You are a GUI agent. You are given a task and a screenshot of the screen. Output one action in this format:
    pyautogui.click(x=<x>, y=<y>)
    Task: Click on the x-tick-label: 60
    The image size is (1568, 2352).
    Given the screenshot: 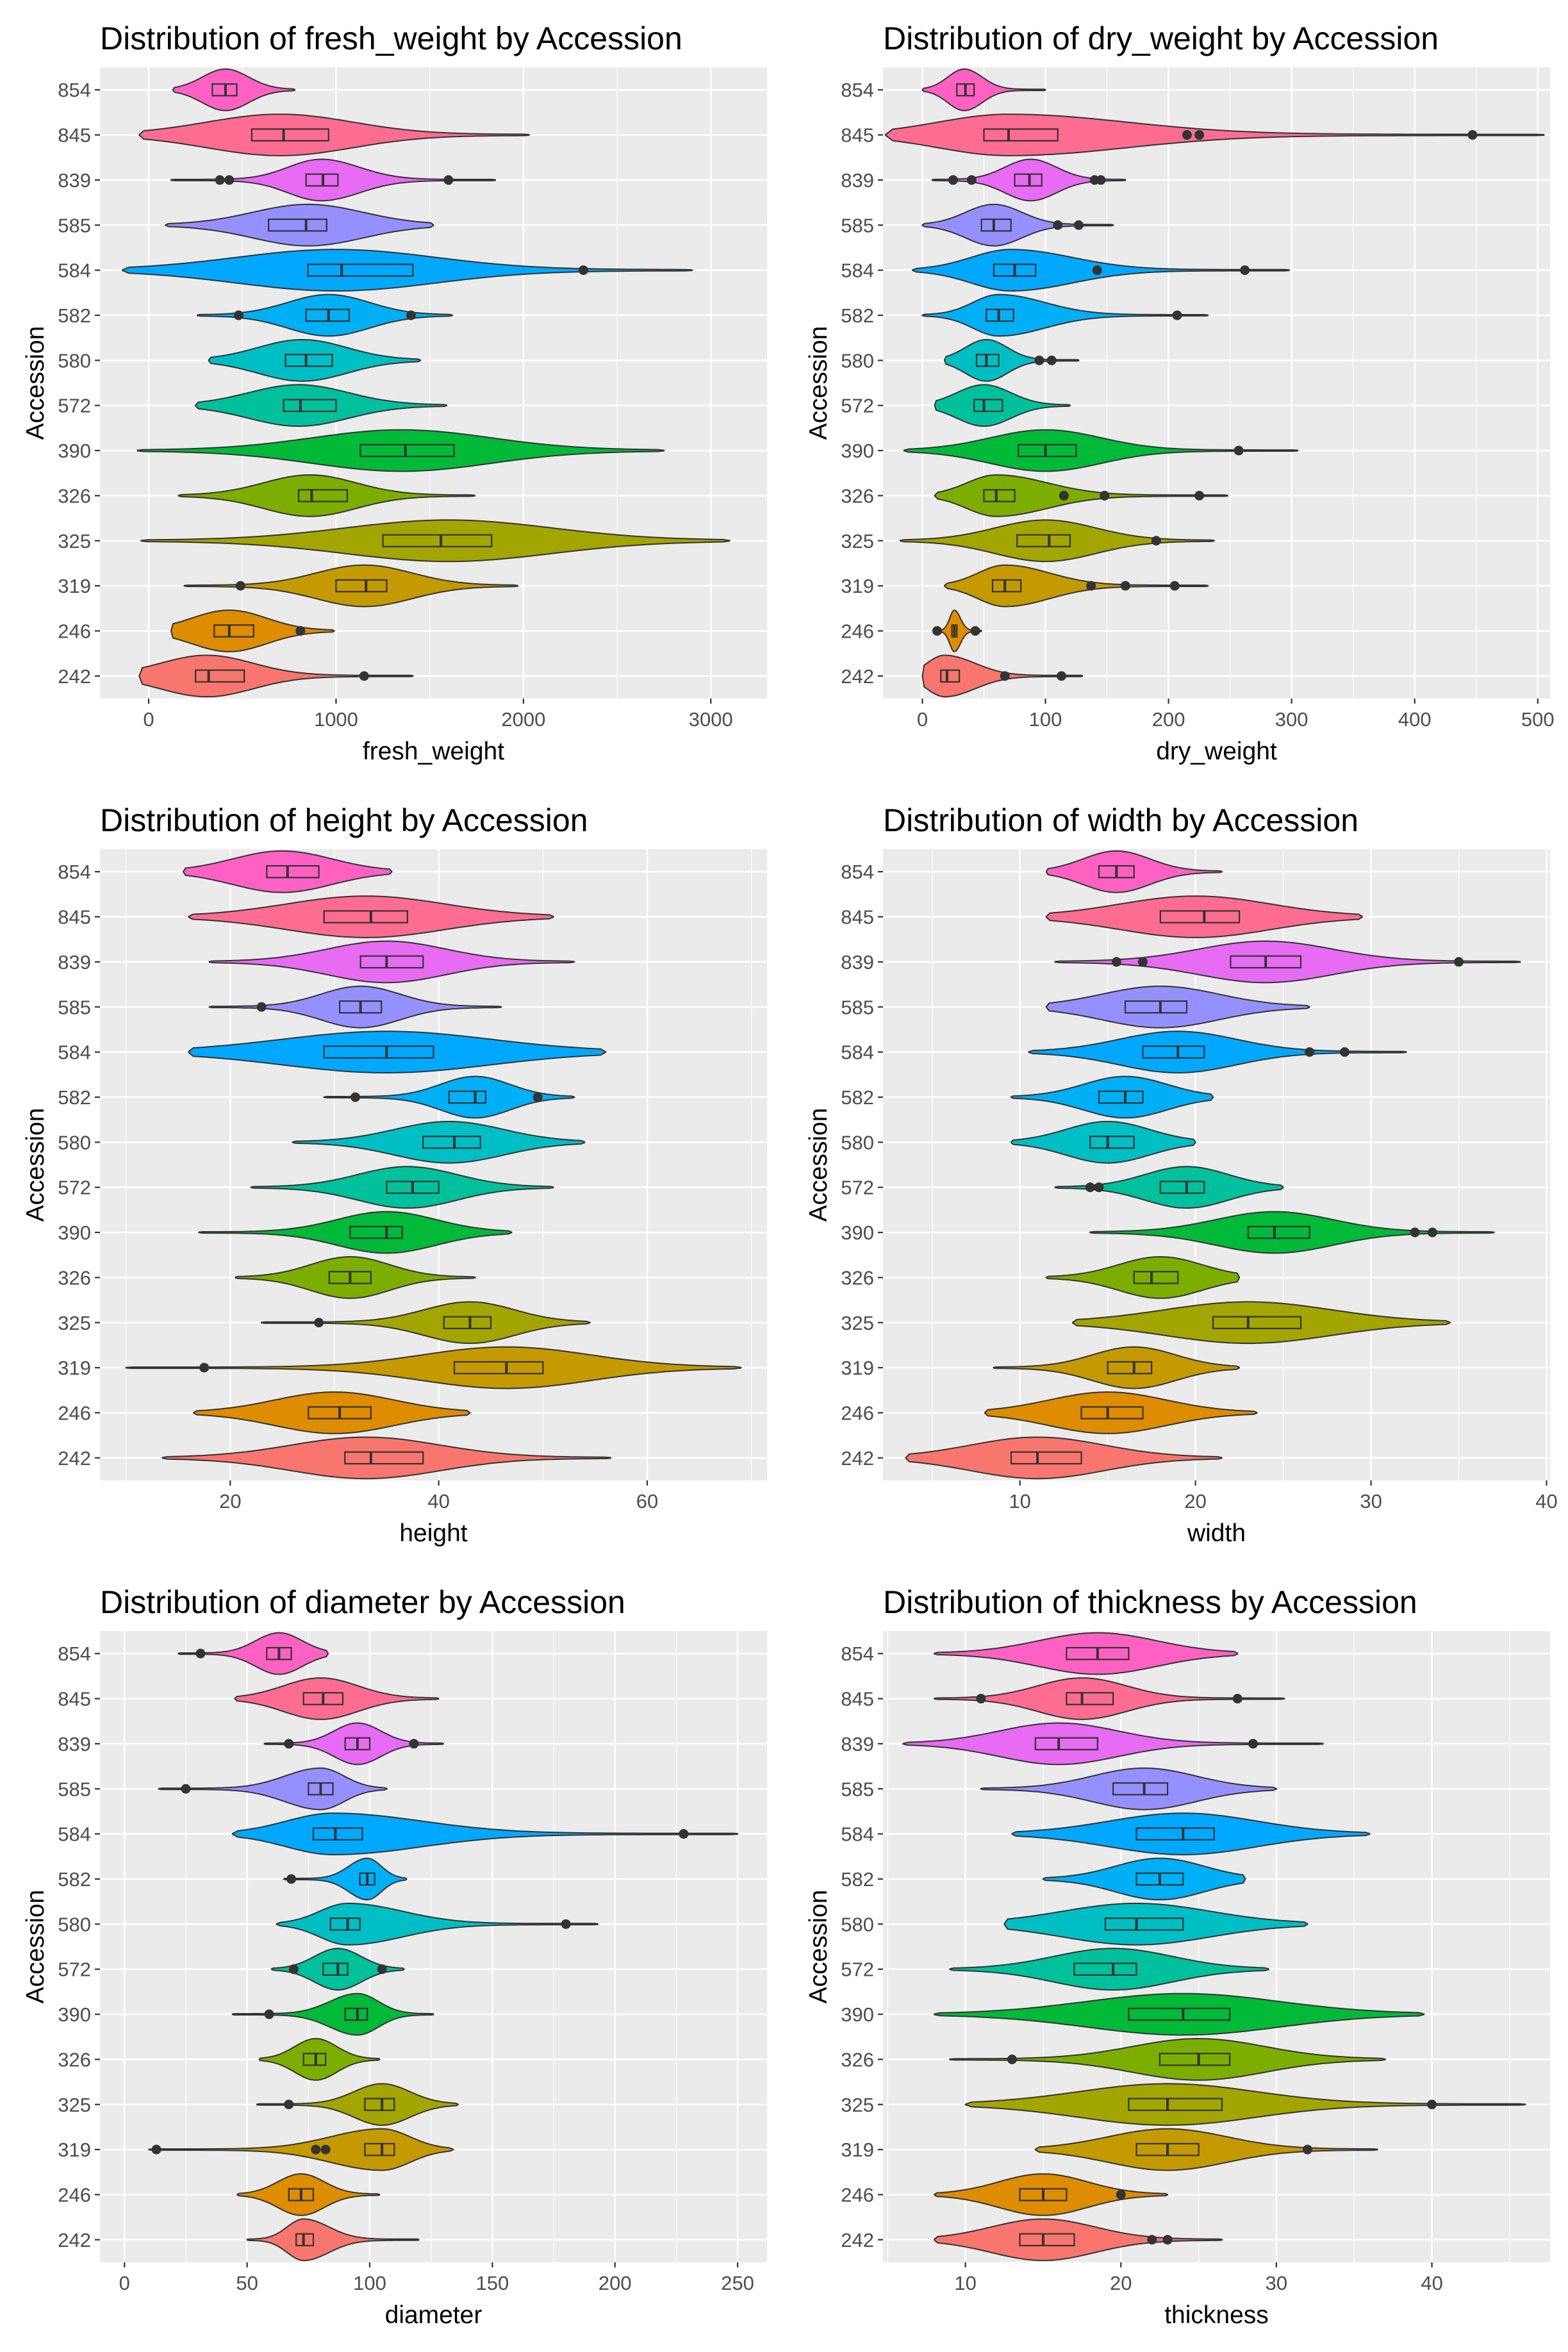 What is the action you would take?
    pyautogui.click(x=647, y=1501)
    